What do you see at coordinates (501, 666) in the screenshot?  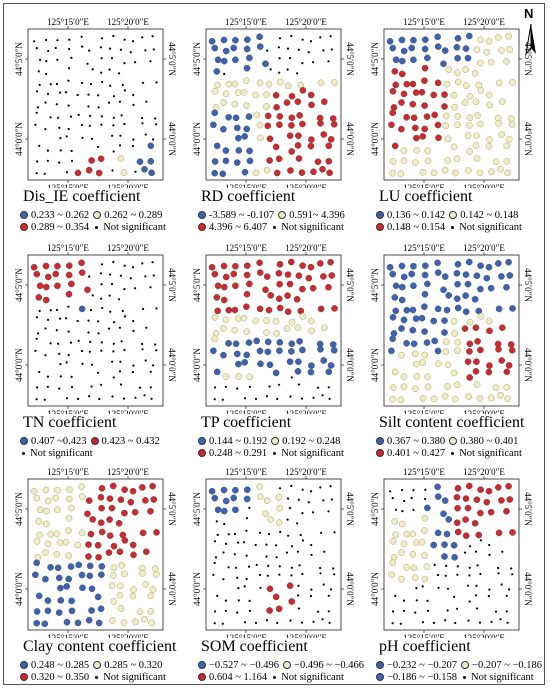 I see `legend-item: −0.207 ~ −0.186` at bounding box center [501, 666].